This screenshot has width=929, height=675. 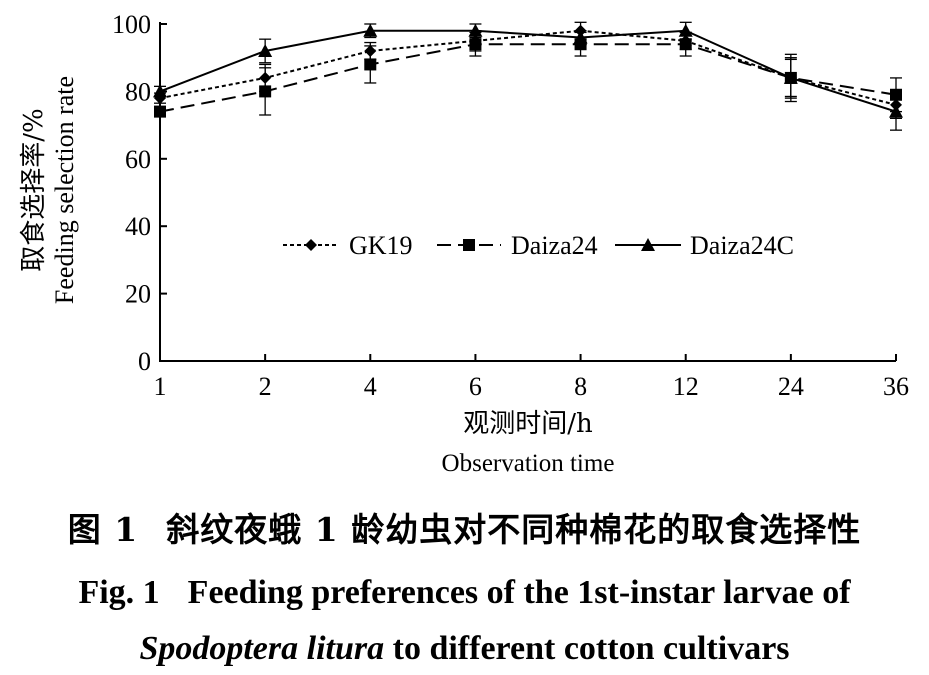 I want to click on figure-title-cn: 斜纹夜蛾 1 龄幼虫对不同种棉花的取食选择性, so click(x=514, y=529).